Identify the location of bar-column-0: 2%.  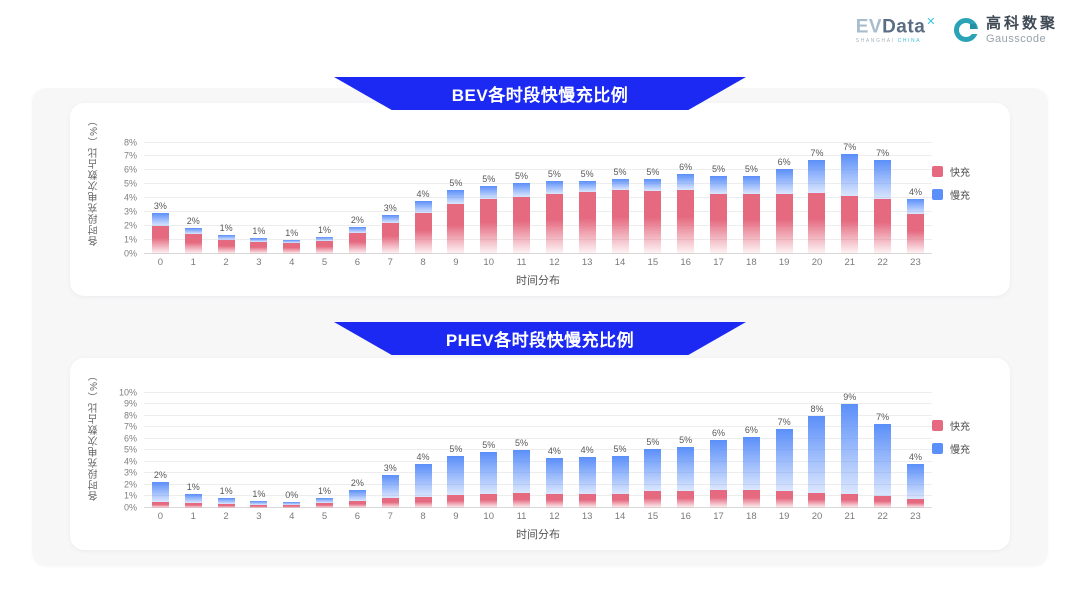
(160, 450).